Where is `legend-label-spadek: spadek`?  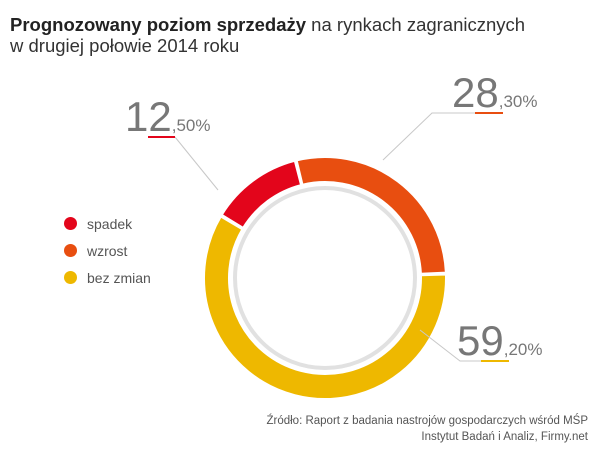 legend-label-spadek: spadek is located at coordinates (110, 223).